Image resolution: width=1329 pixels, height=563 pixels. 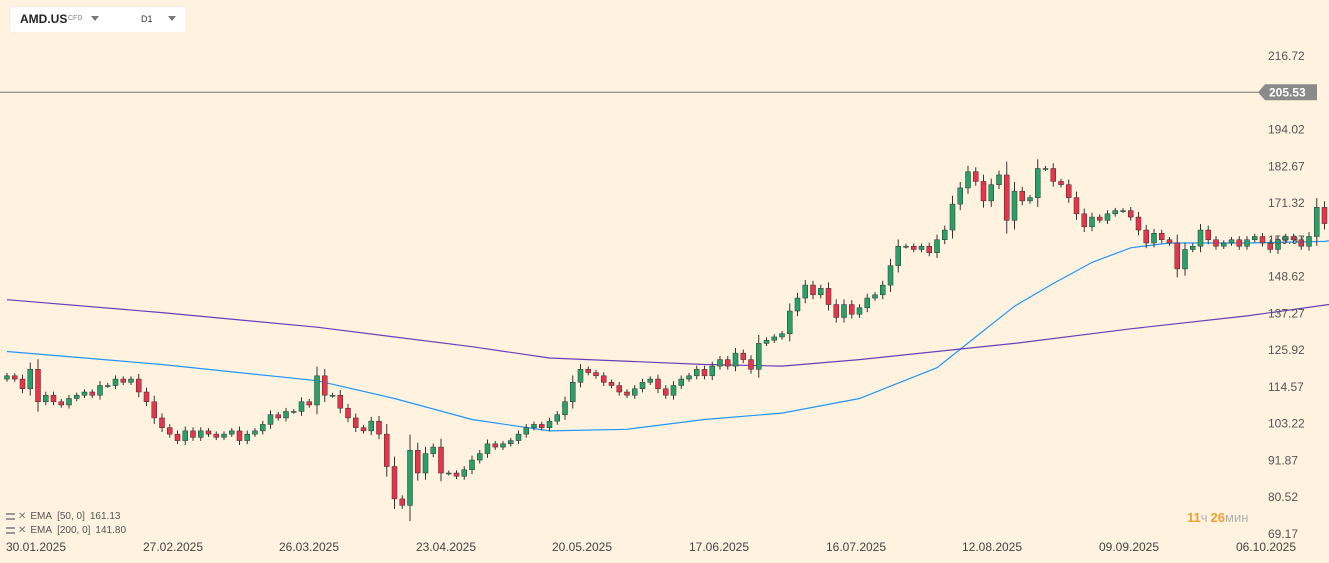 What do you see at coordinates (172, 18) in the screenshot?
I see `timeframe-chevron-down-icon` at bounding box center [172, 18].